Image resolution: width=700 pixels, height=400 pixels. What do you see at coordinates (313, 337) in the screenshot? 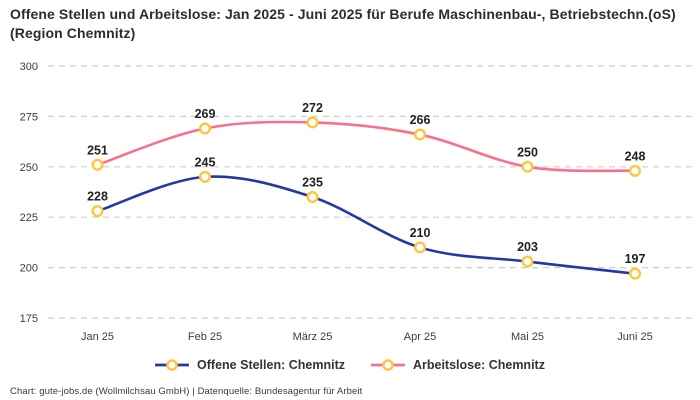
I see `x-tick-label-m-rz-25: März 25` at bounding box center [313, 337].